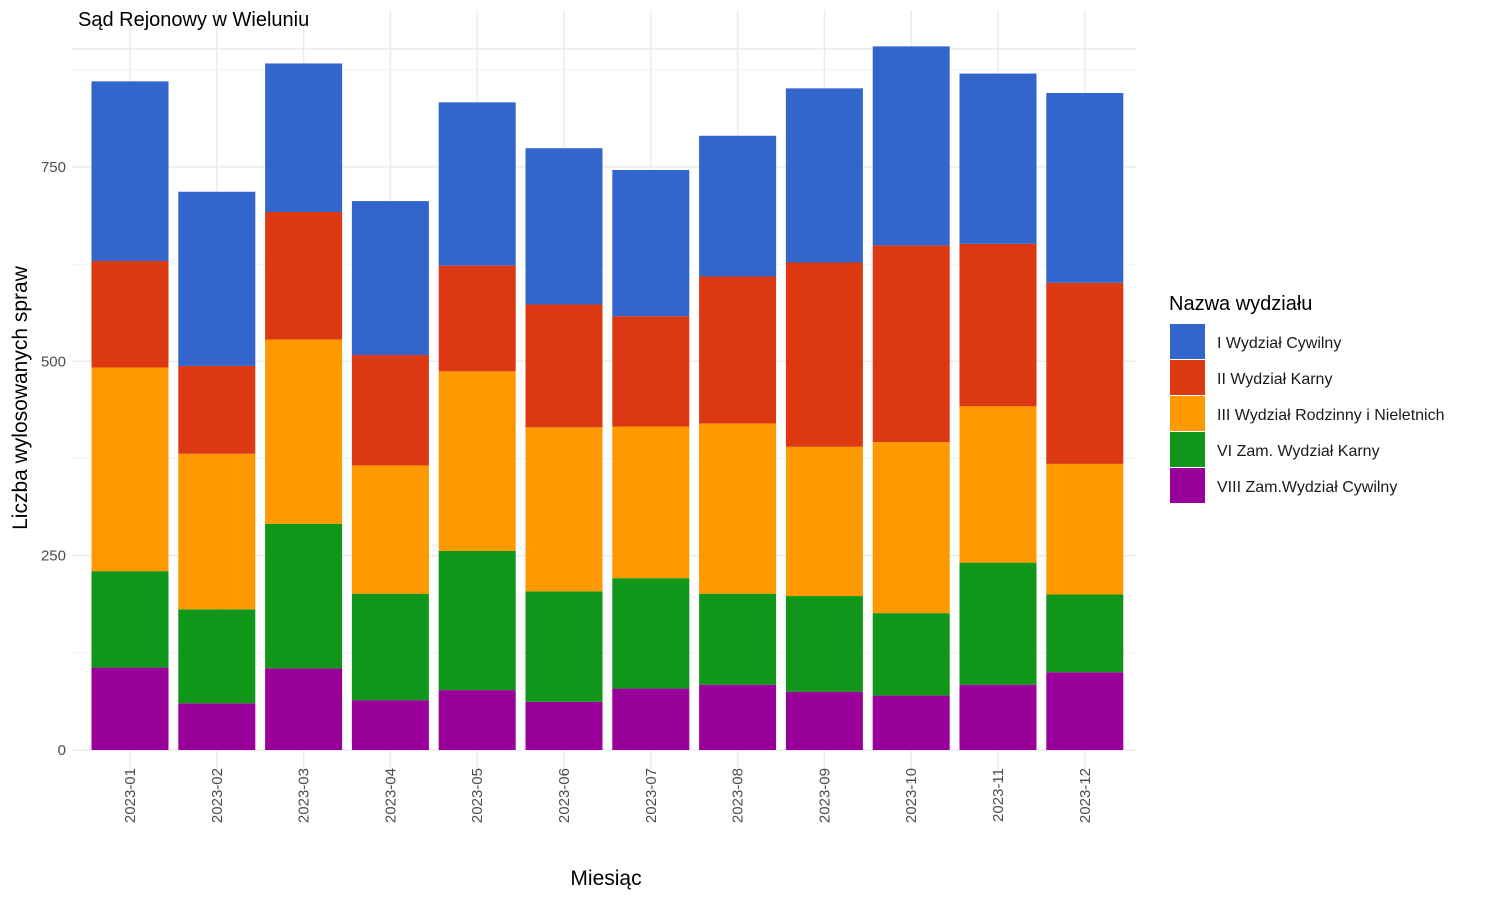  What do you see at coordinates (217, 795) in the screenshot?
I see `x-tick-label: 2023-02` at bounding box center [217, 795].